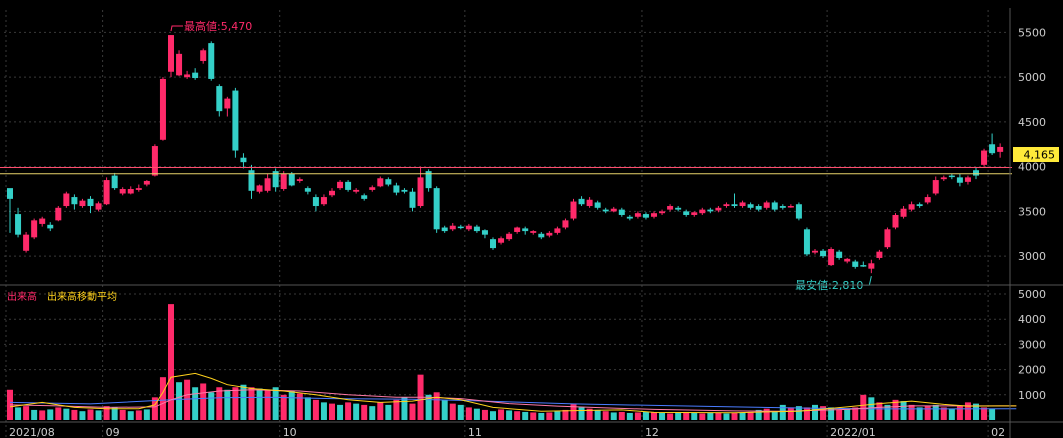 This screenshot has height=438, width=1063. I want to click on time-tick-label: 10, so click(290, 432).